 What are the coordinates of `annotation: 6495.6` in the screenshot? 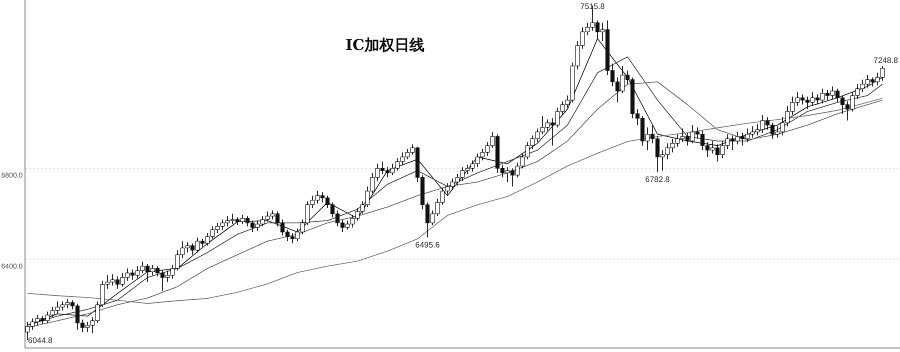 It's located at (427, 245).